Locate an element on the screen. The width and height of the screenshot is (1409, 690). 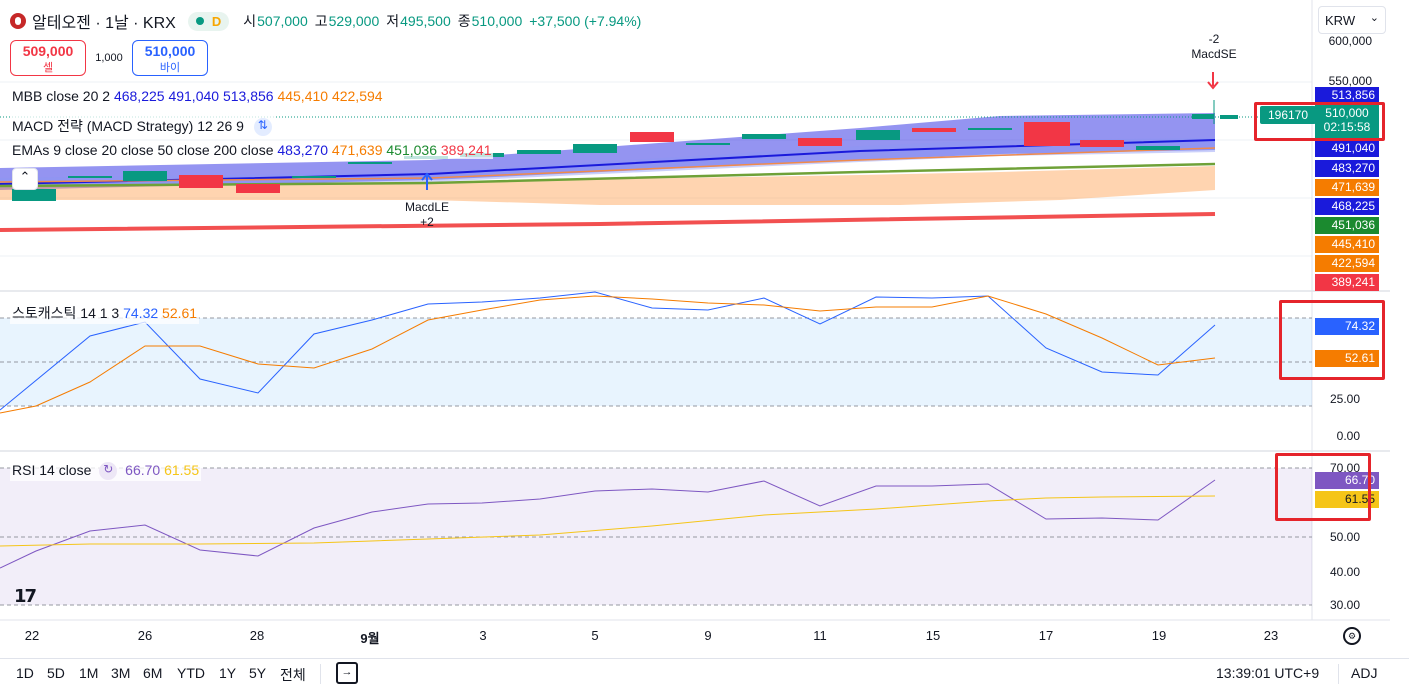
low-label: 저 is located at coordinates (393, 21).